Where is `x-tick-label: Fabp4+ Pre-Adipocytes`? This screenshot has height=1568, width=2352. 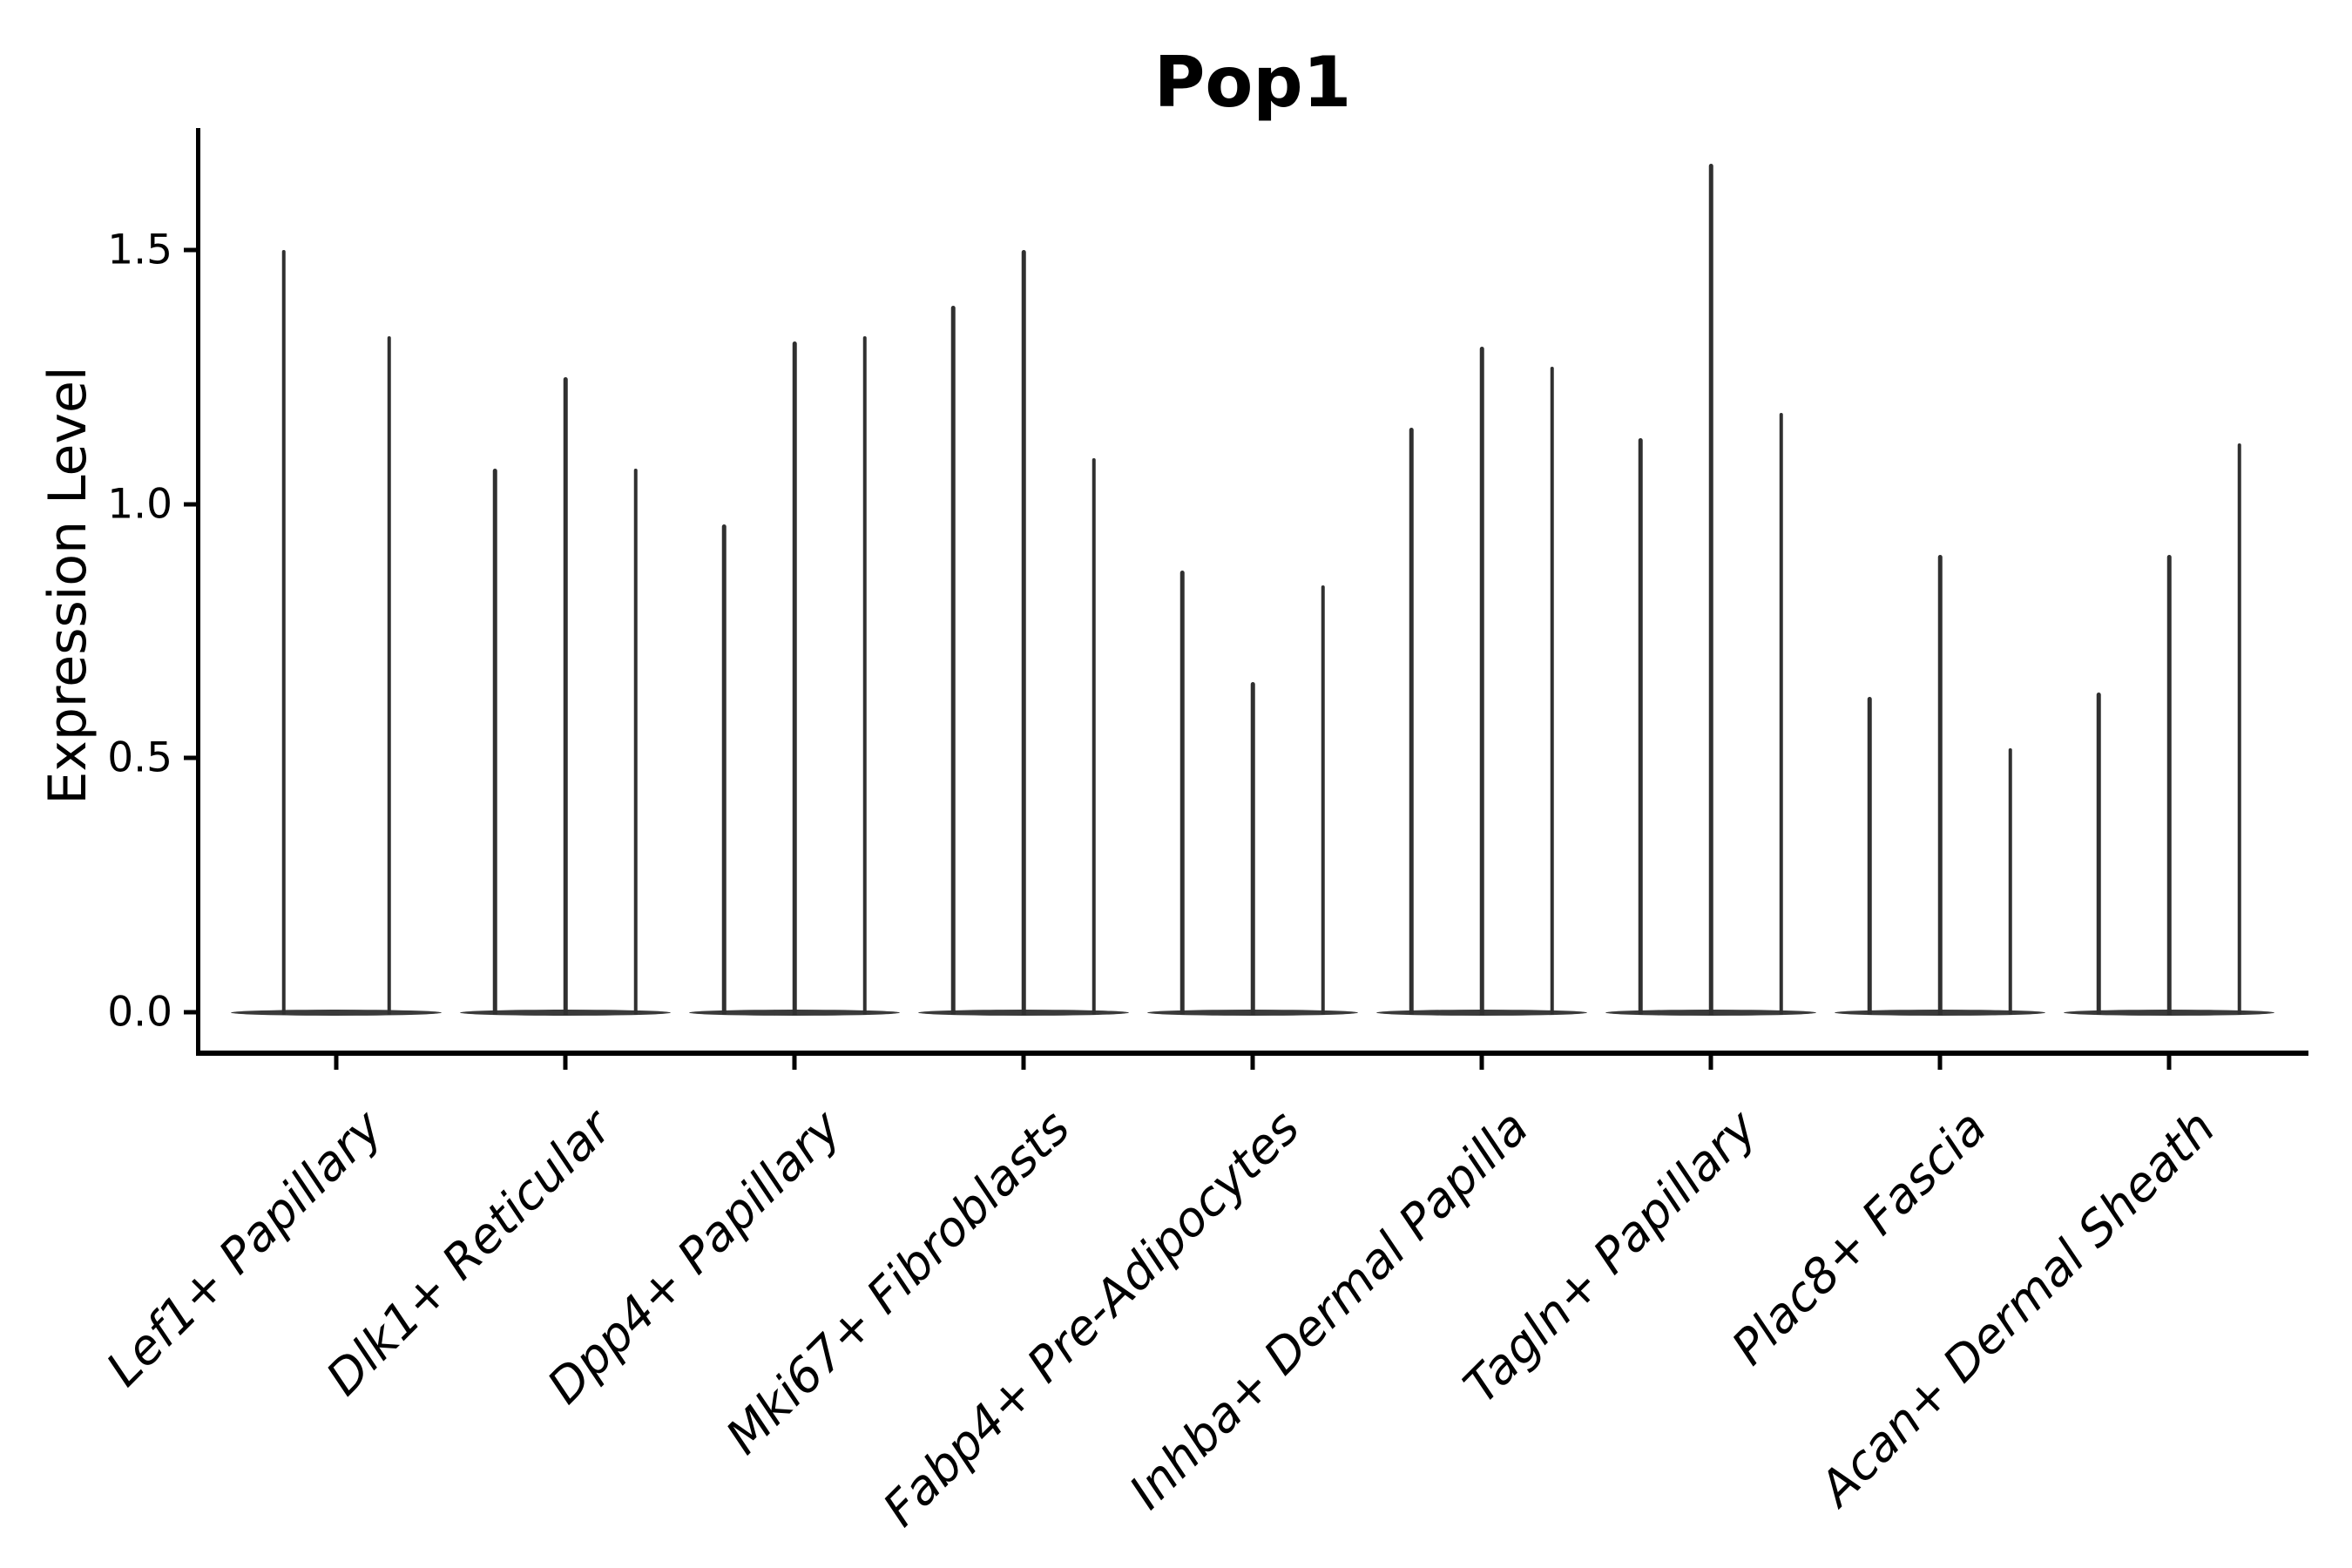
x-tick-label: Fabp4+ Pre-Adipocytes is located at coordinates (1090, 1319).